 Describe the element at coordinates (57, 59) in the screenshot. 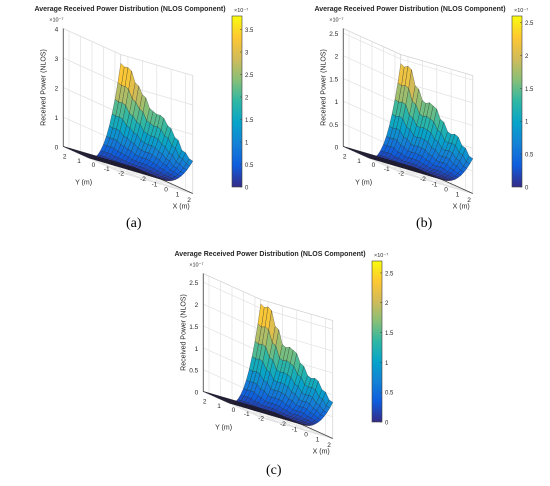

I see `z-tick-label: 3` at that location.